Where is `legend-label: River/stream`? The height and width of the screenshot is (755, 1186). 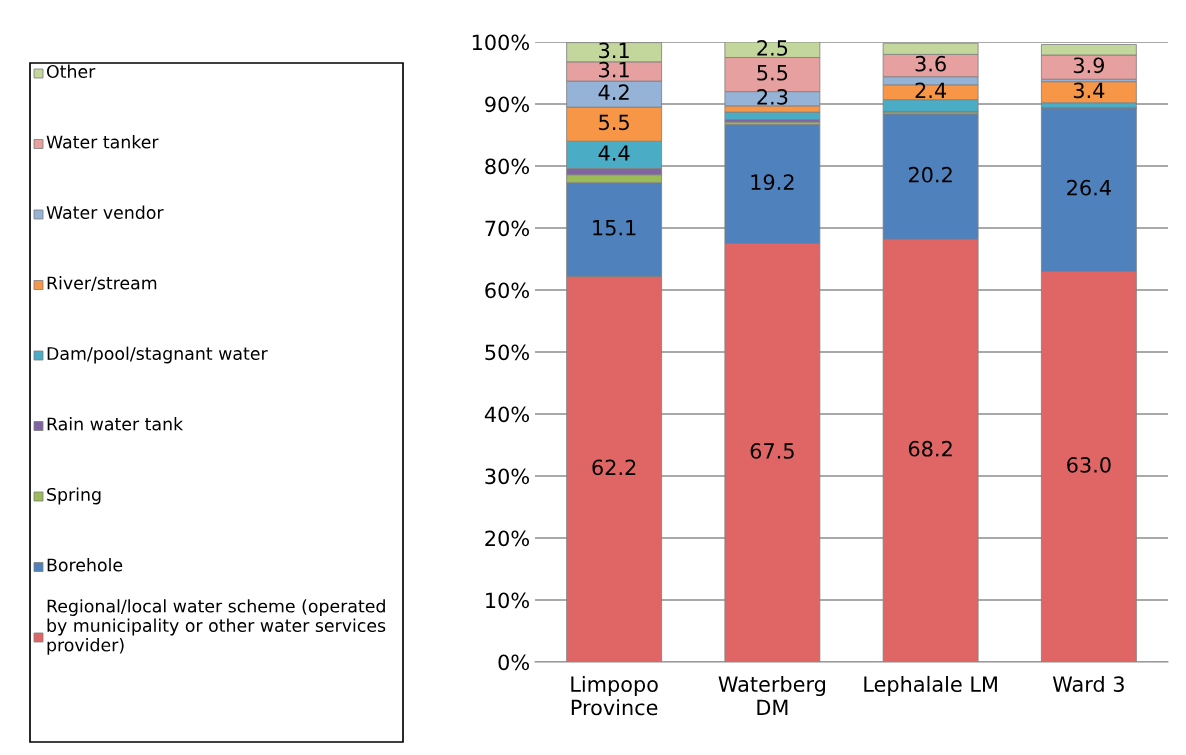 legend-label: River/stream is located at coordinates (102, 283).